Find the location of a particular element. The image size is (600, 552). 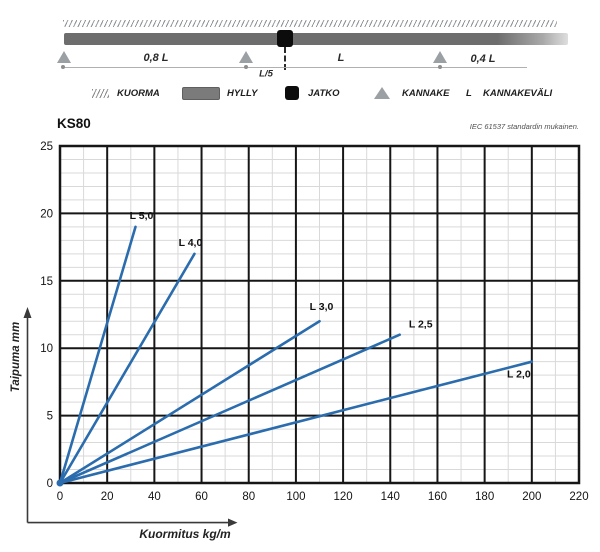

x-tick-label: 40 is located at coordinates (154, 497).